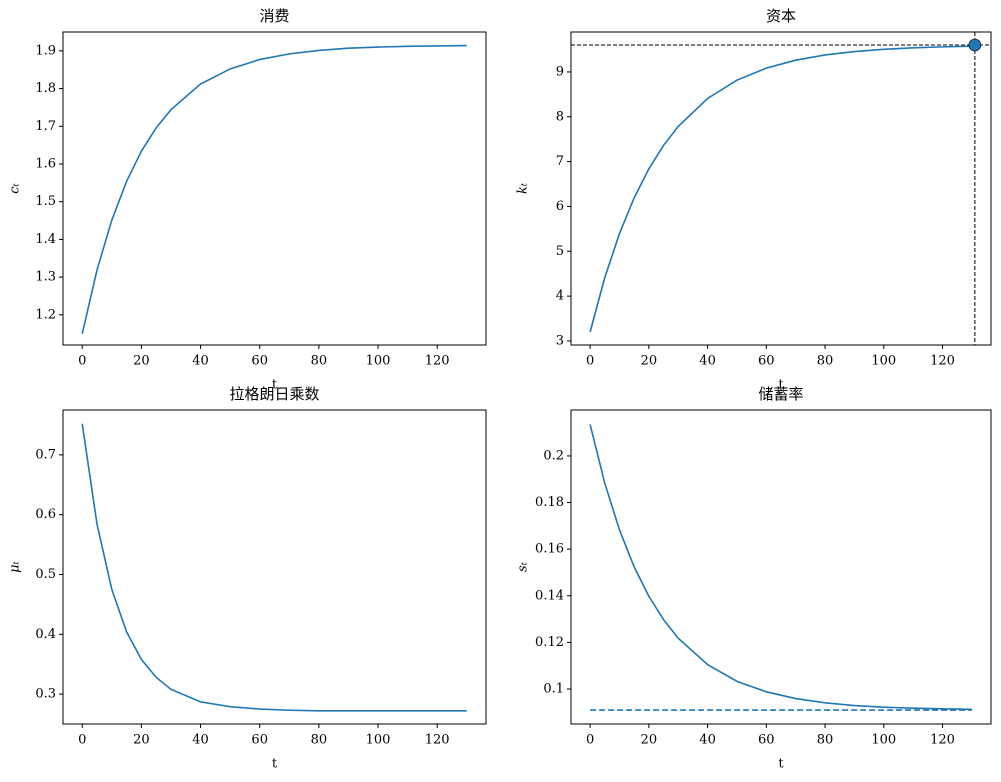 Image resolution: width=1001 pixels, height=782 pixels. Describe the element at coordinates (45, 454) in the screenshot. I see `y-tick-label: 0.7` at that location.